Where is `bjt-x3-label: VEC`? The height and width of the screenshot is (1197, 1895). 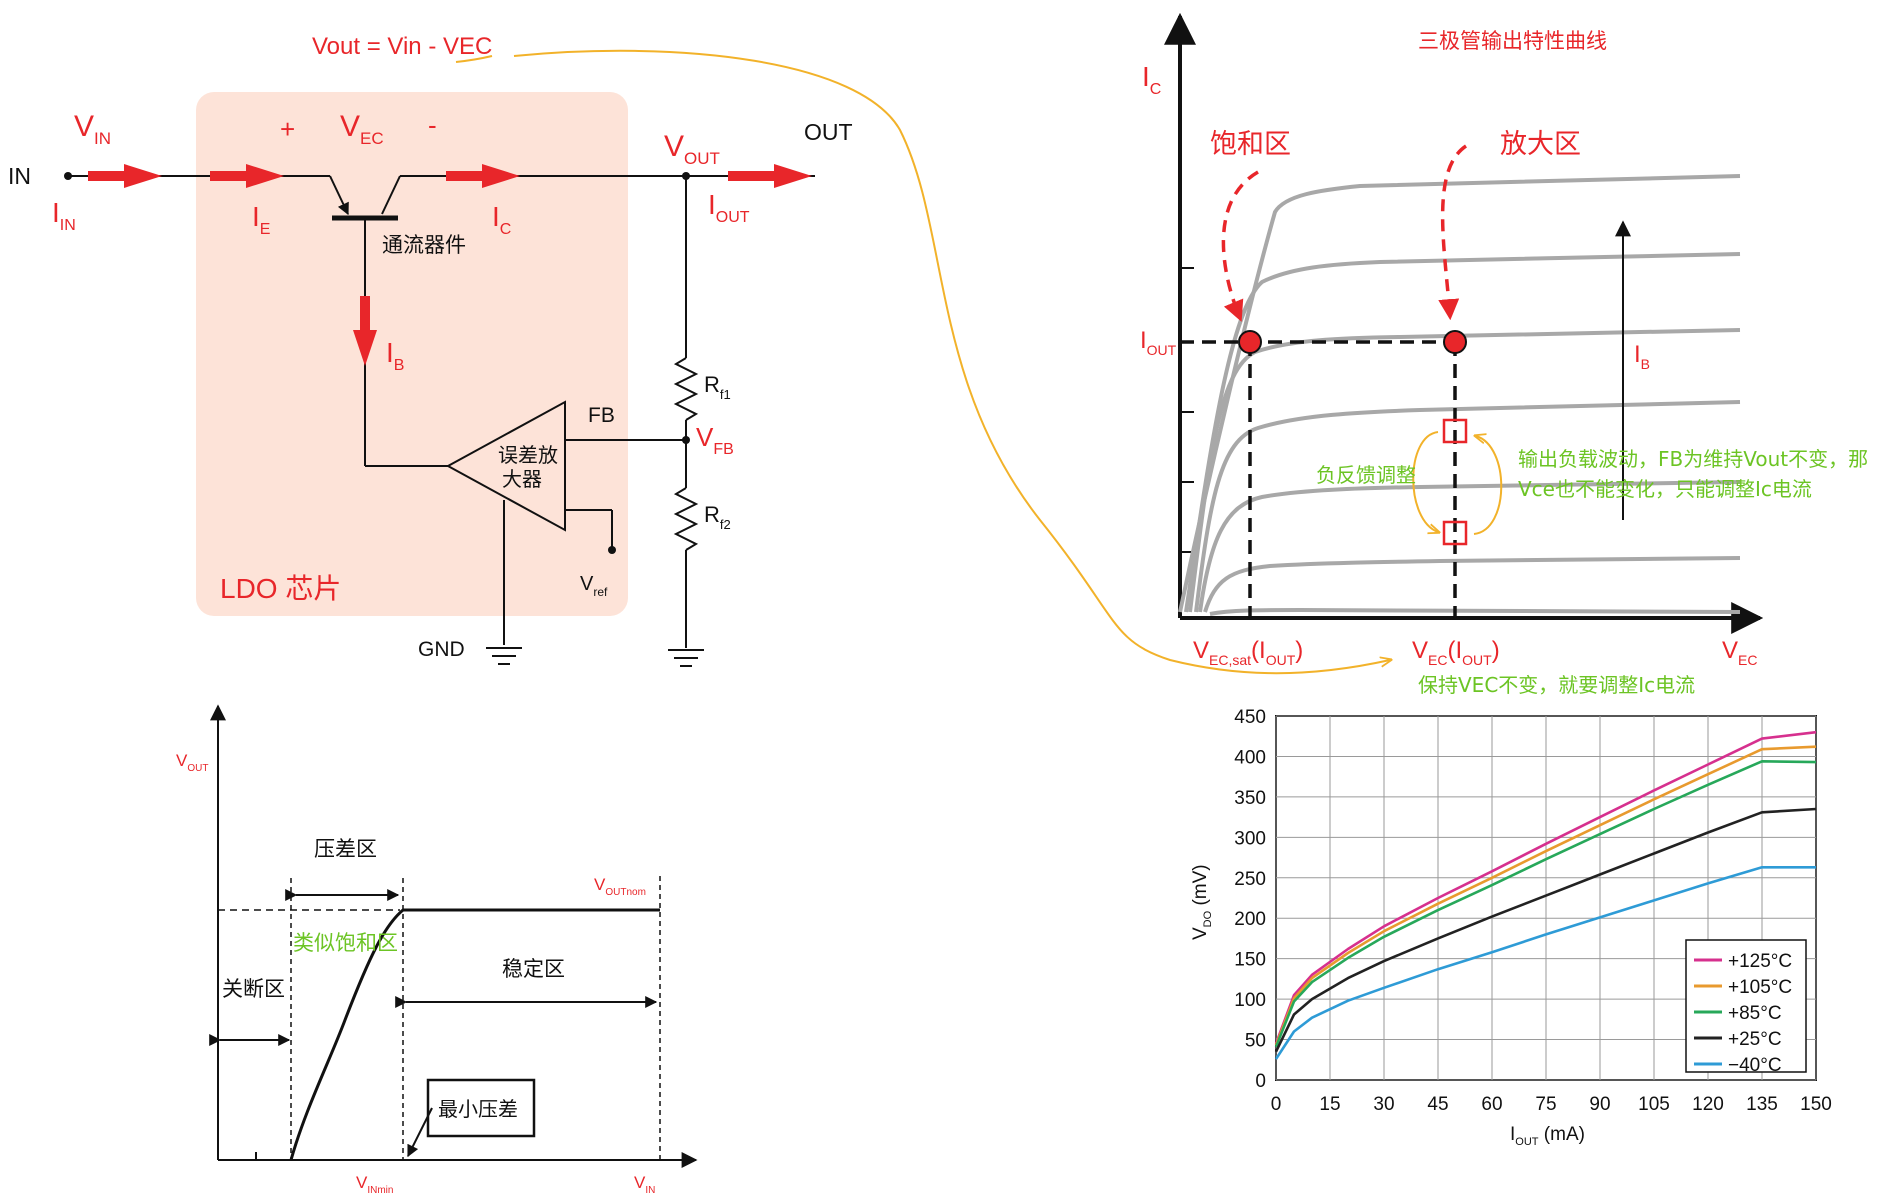
bjt-x3-label: VEC is located at coordinates (1739, 652).